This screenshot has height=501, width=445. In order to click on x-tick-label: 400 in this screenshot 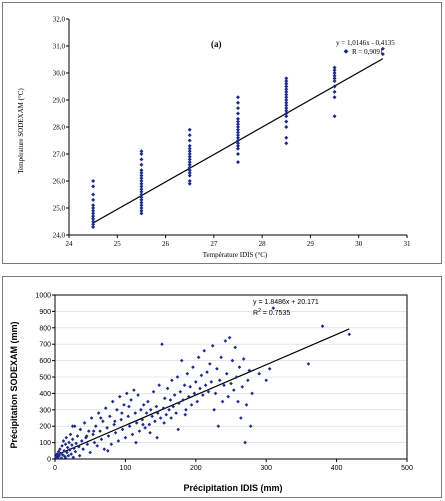, I will do `click(337, 468)`.